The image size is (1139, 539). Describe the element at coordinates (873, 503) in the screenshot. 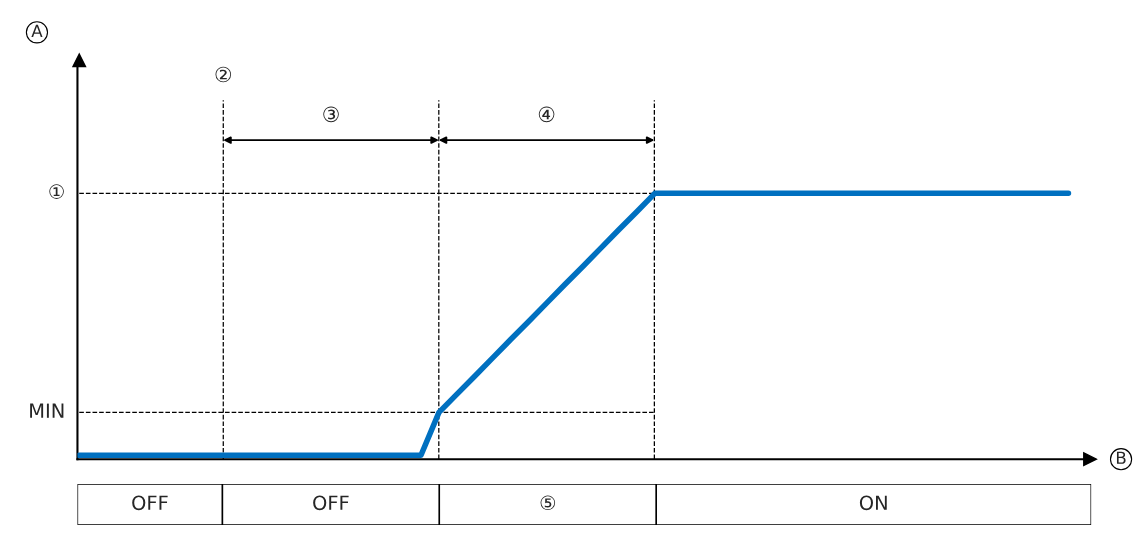

I see `text: ON` at that location.